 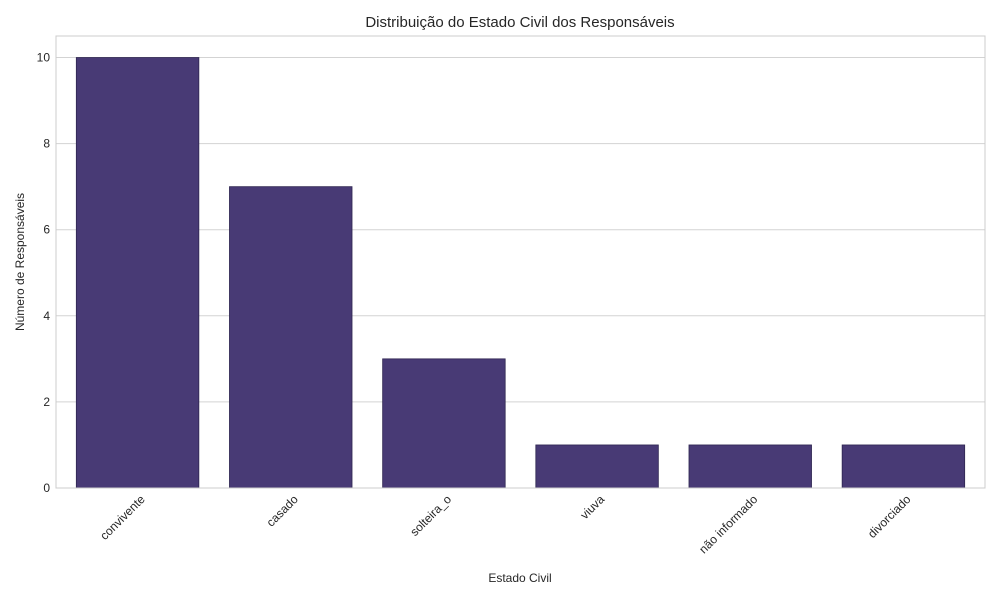 What do you see at coordinates (728, 524) in the screenshot?
I see `x-tick-label: não informado` at bounding box center [728, 524].